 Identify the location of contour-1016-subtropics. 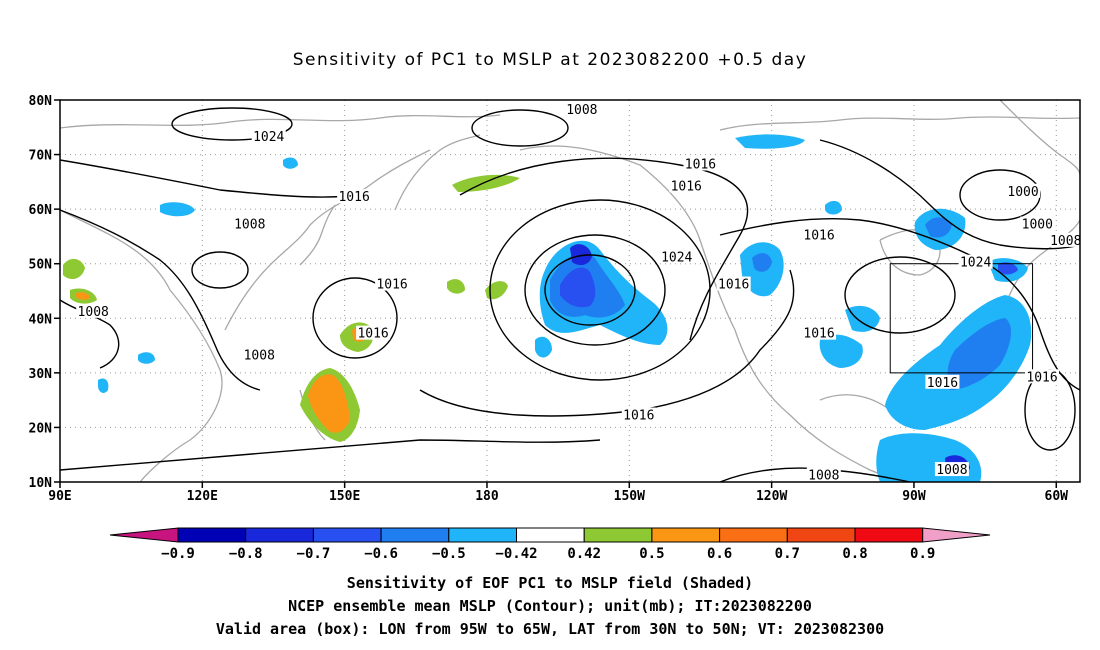
(330, 455).